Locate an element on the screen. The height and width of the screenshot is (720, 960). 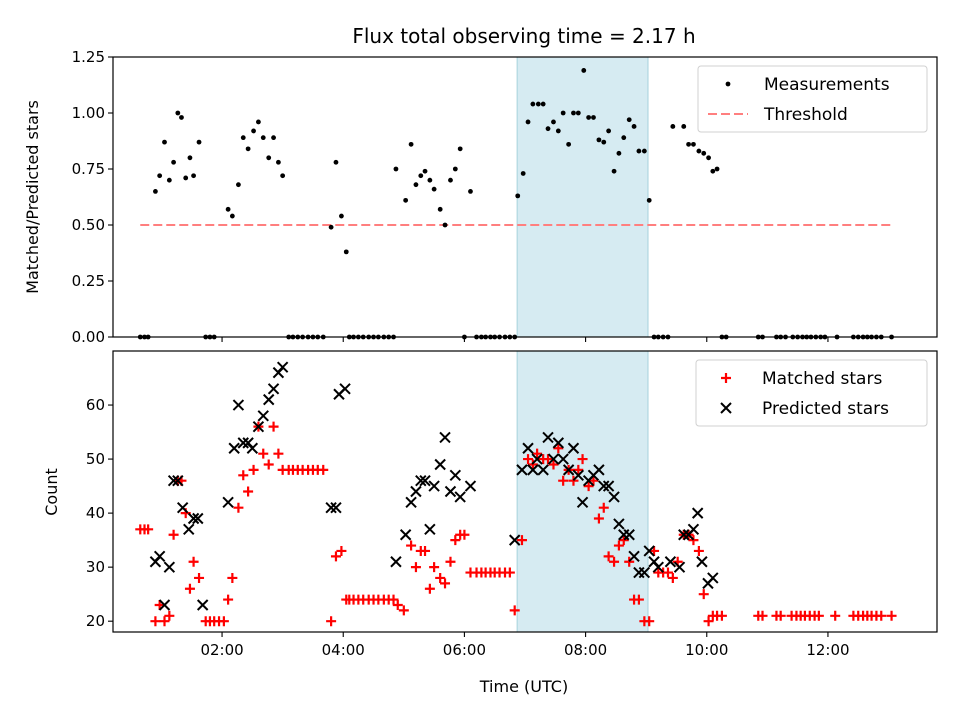
bottom-y-tick-label: 50 is located at coordinates (95, 459).